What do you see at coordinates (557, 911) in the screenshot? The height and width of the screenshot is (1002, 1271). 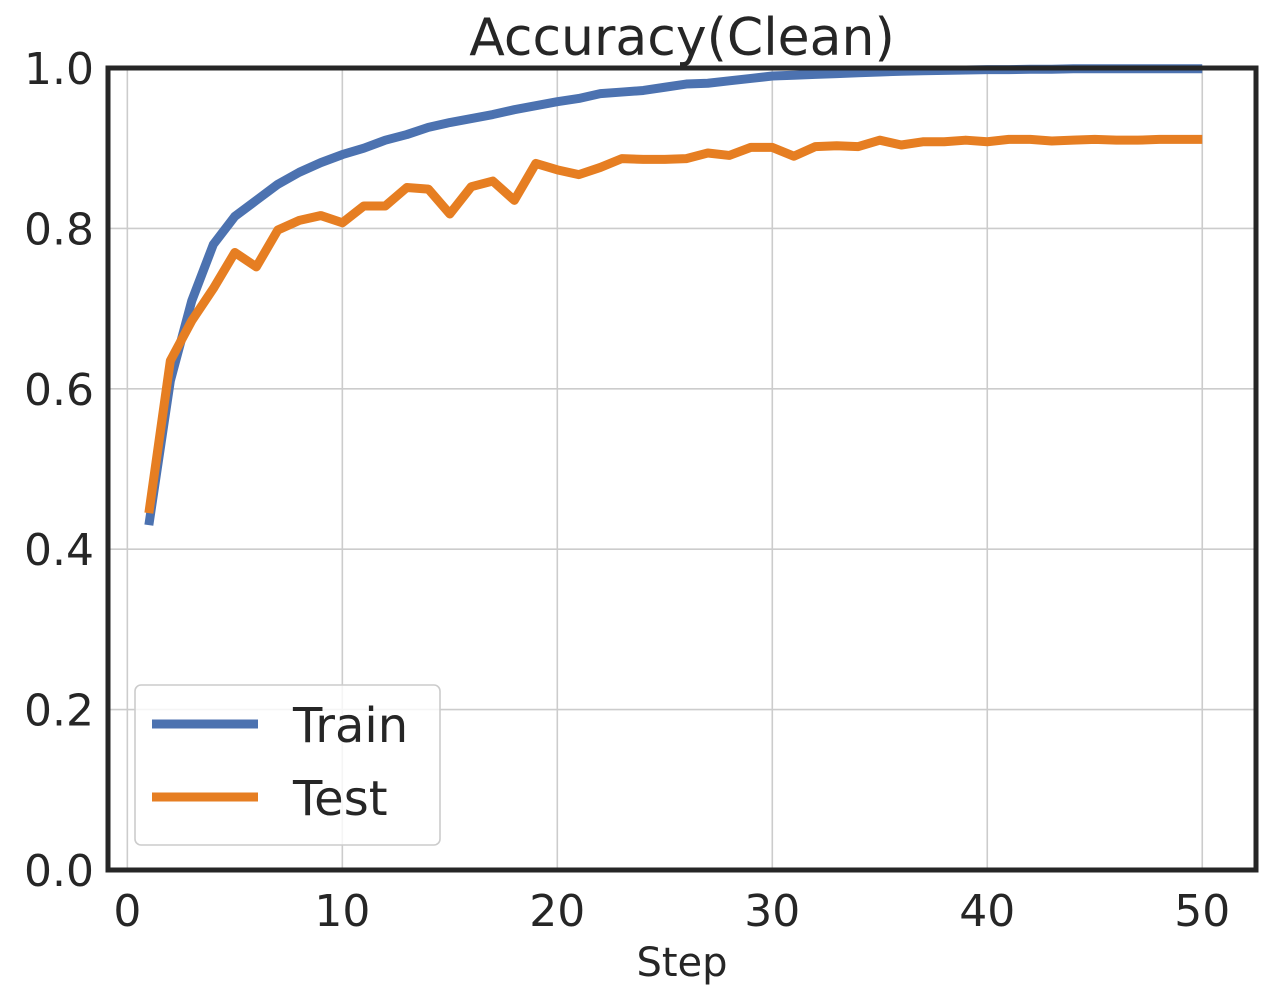 I see `x-tick-label: 20` at bounding box center [557, 911].